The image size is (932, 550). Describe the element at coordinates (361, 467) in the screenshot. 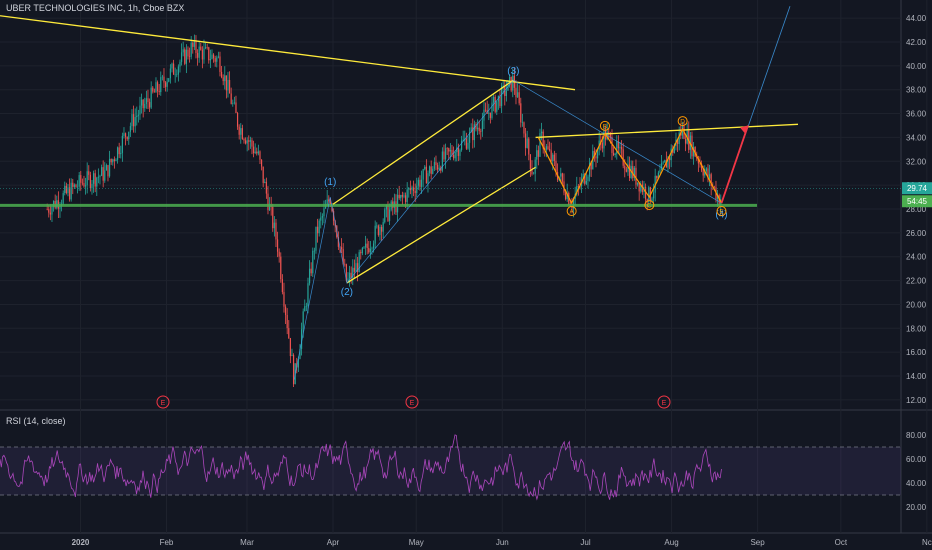

I see `rsi-line` at that location.